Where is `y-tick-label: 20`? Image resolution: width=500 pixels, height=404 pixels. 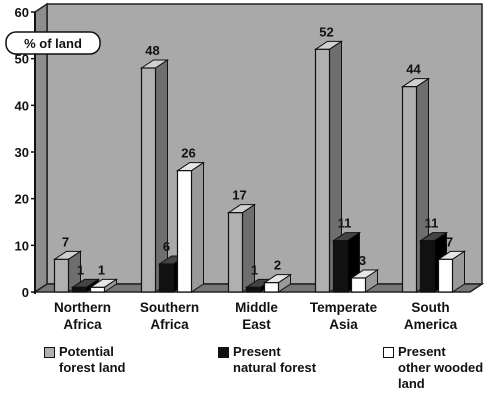
y-tick-label: 20 is located at coordinates (22, 199).